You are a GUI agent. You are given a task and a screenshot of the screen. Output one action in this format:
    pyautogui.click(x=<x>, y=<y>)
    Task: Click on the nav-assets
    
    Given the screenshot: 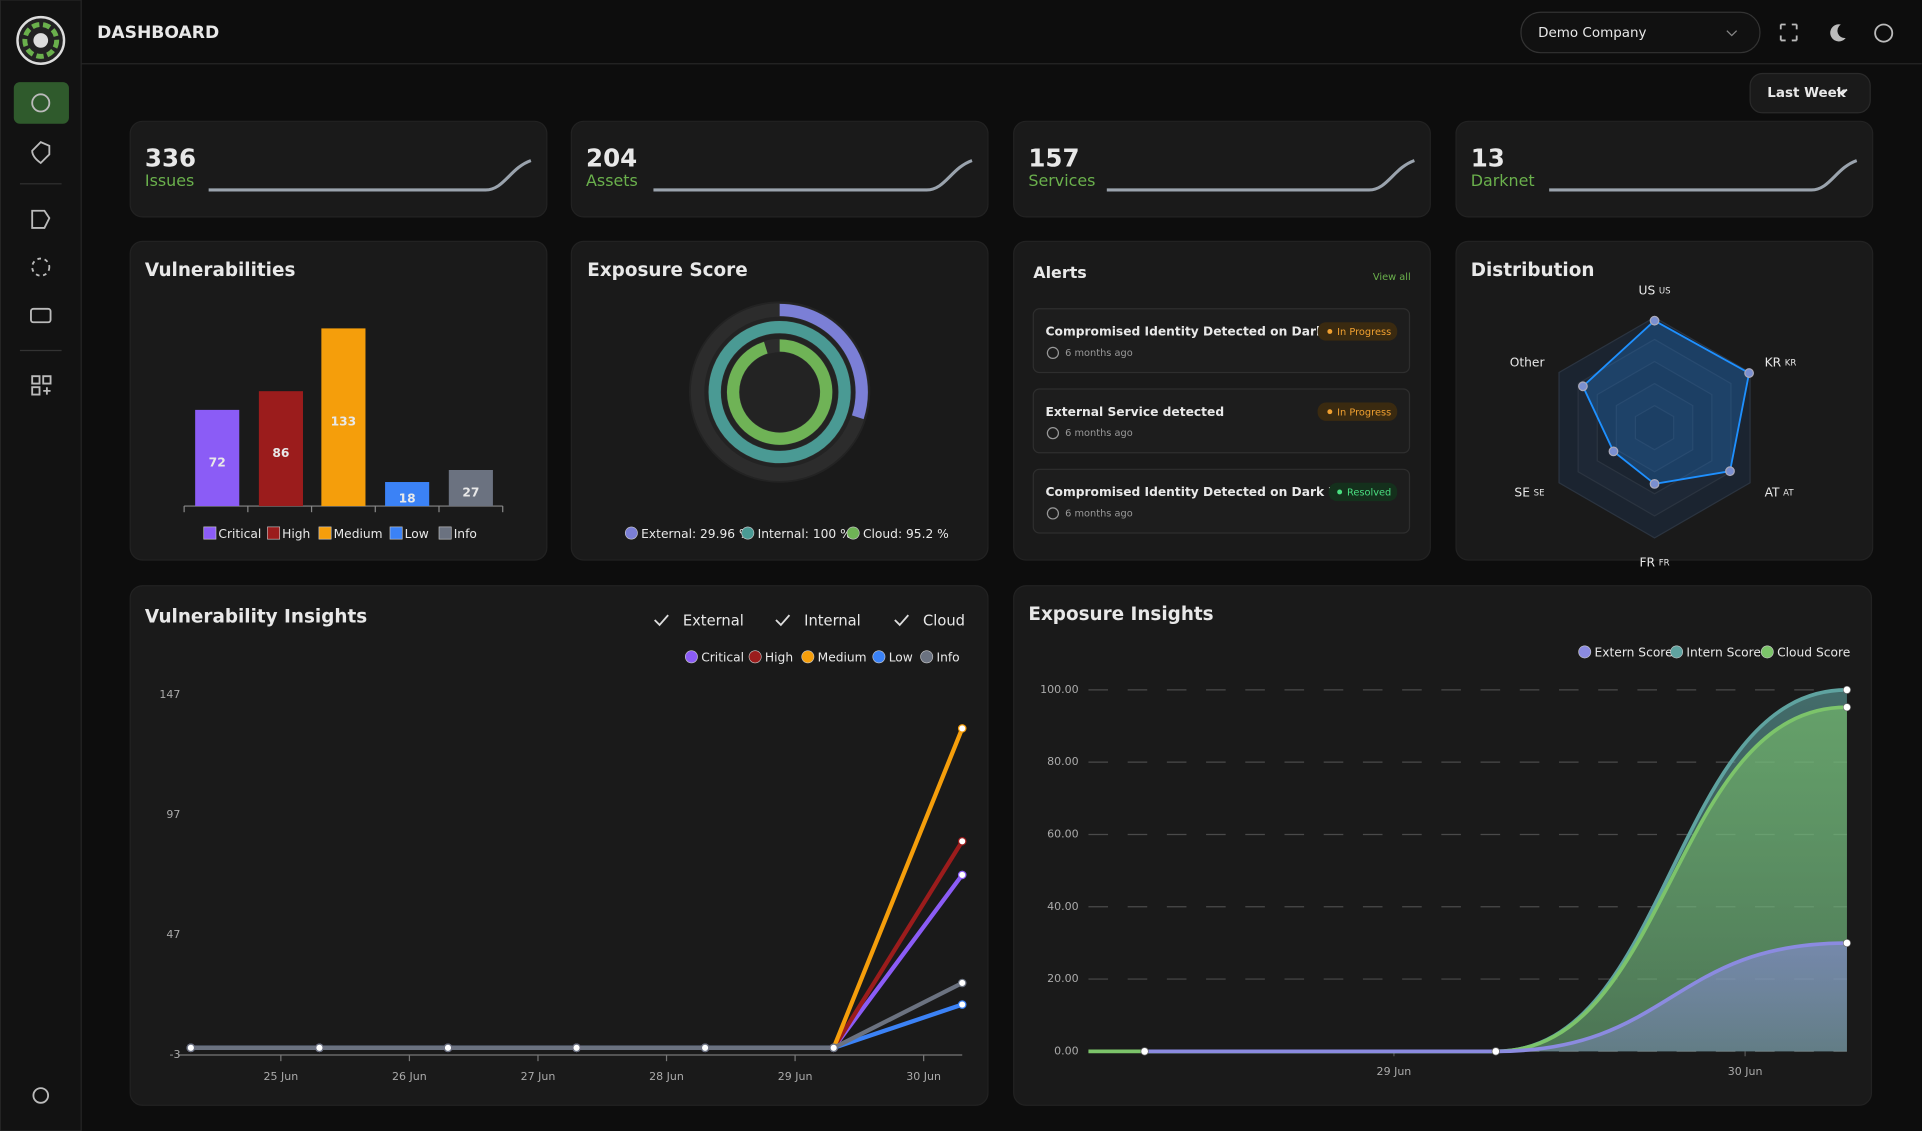 What is the action you would take?
    pyautogui.click(x=41, y=219)
    